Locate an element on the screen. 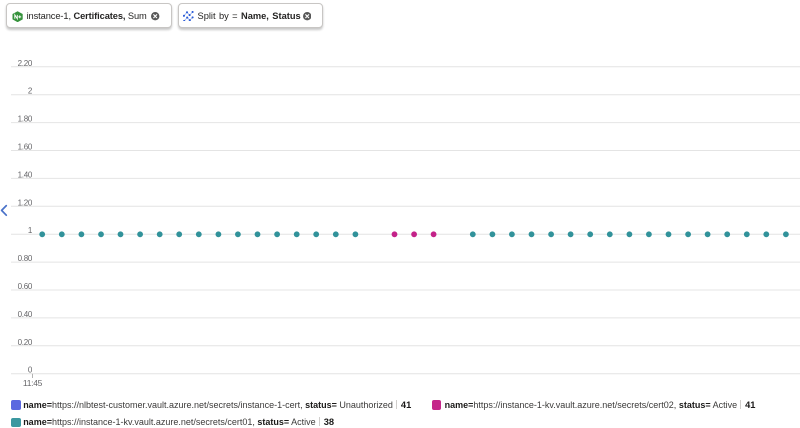 This screenshot has width=800, height=428. svg-text: 1.20 is located at coordinates (25, 202).